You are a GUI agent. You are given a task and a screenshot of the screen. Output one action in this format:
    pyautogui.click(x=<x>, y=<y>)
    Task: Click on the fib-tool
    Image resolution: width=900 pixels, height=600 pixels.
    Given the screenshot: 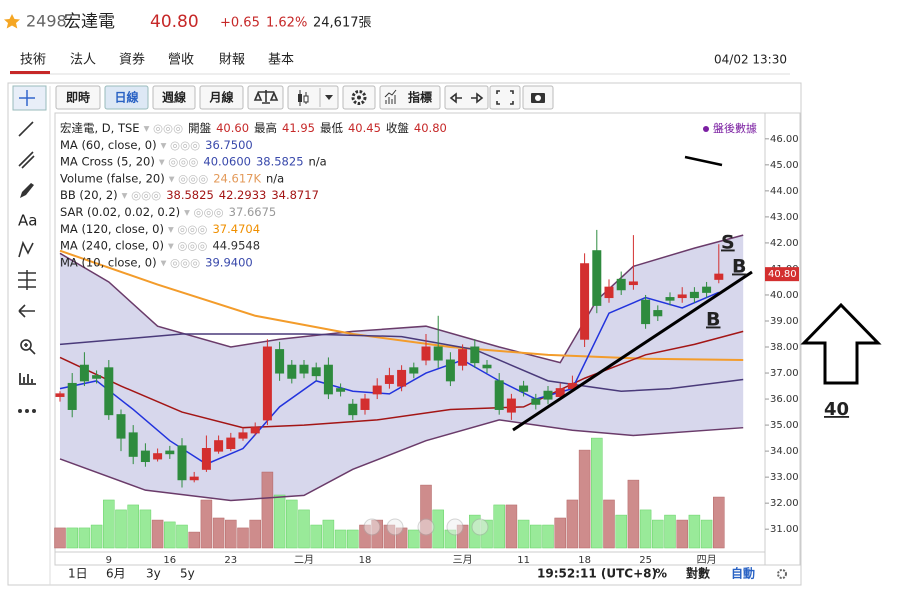 What is the action you would take?
    pyautogui.click(x=27, y=280)
    